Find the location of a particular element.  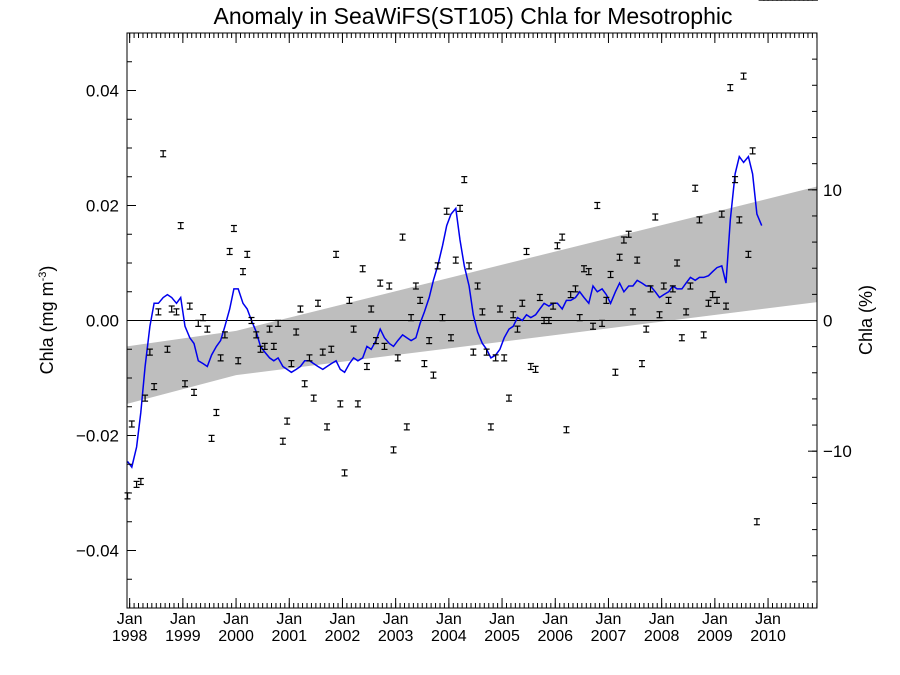

y-axis-label: Chla (mg m-3) is located at coordinates (47, 320).